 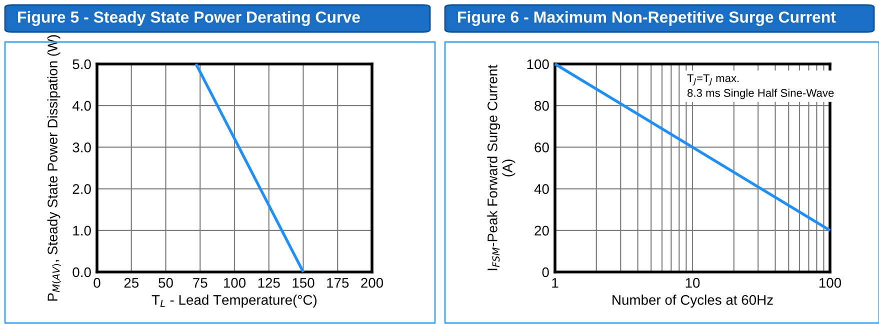 What do you see at coordinates (81, 272) in the screenshot?
I see `y-tick-label: 0.0` at bounding box center [81, 272].